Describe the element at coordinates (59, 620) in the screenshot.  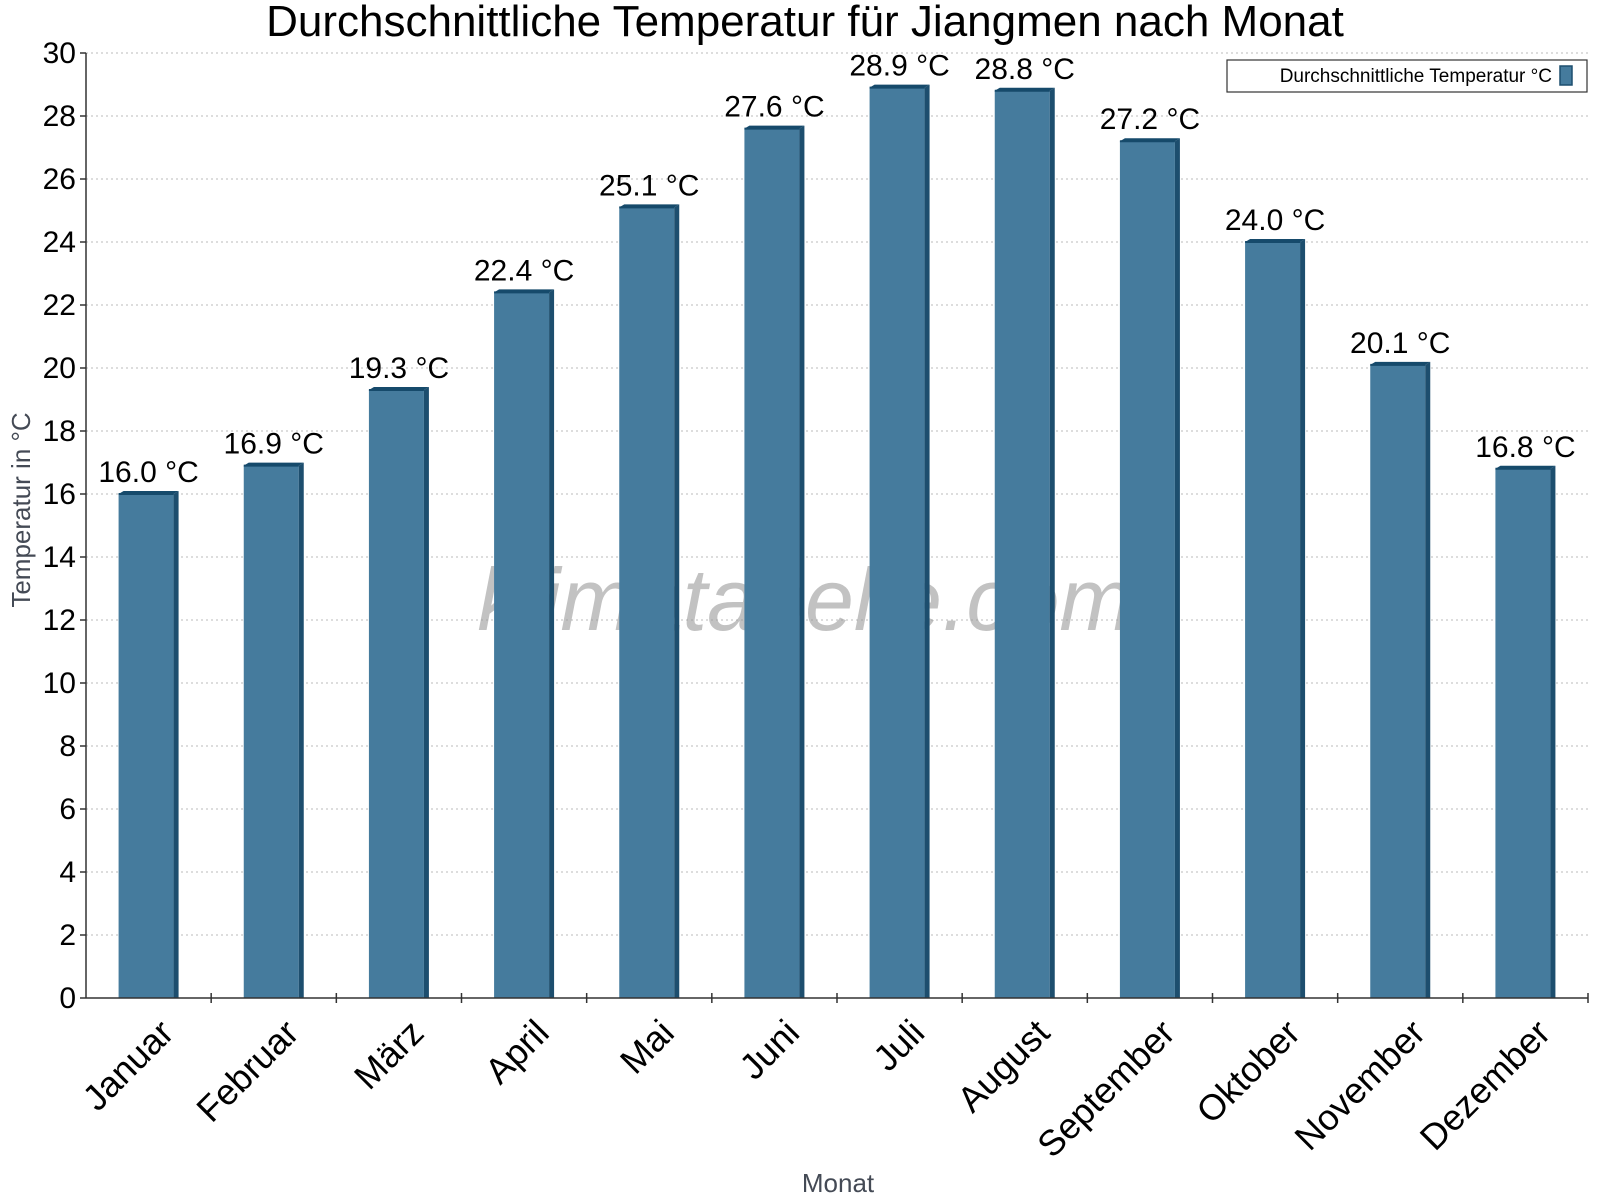
I see `y-tick-label: 12` at that location.